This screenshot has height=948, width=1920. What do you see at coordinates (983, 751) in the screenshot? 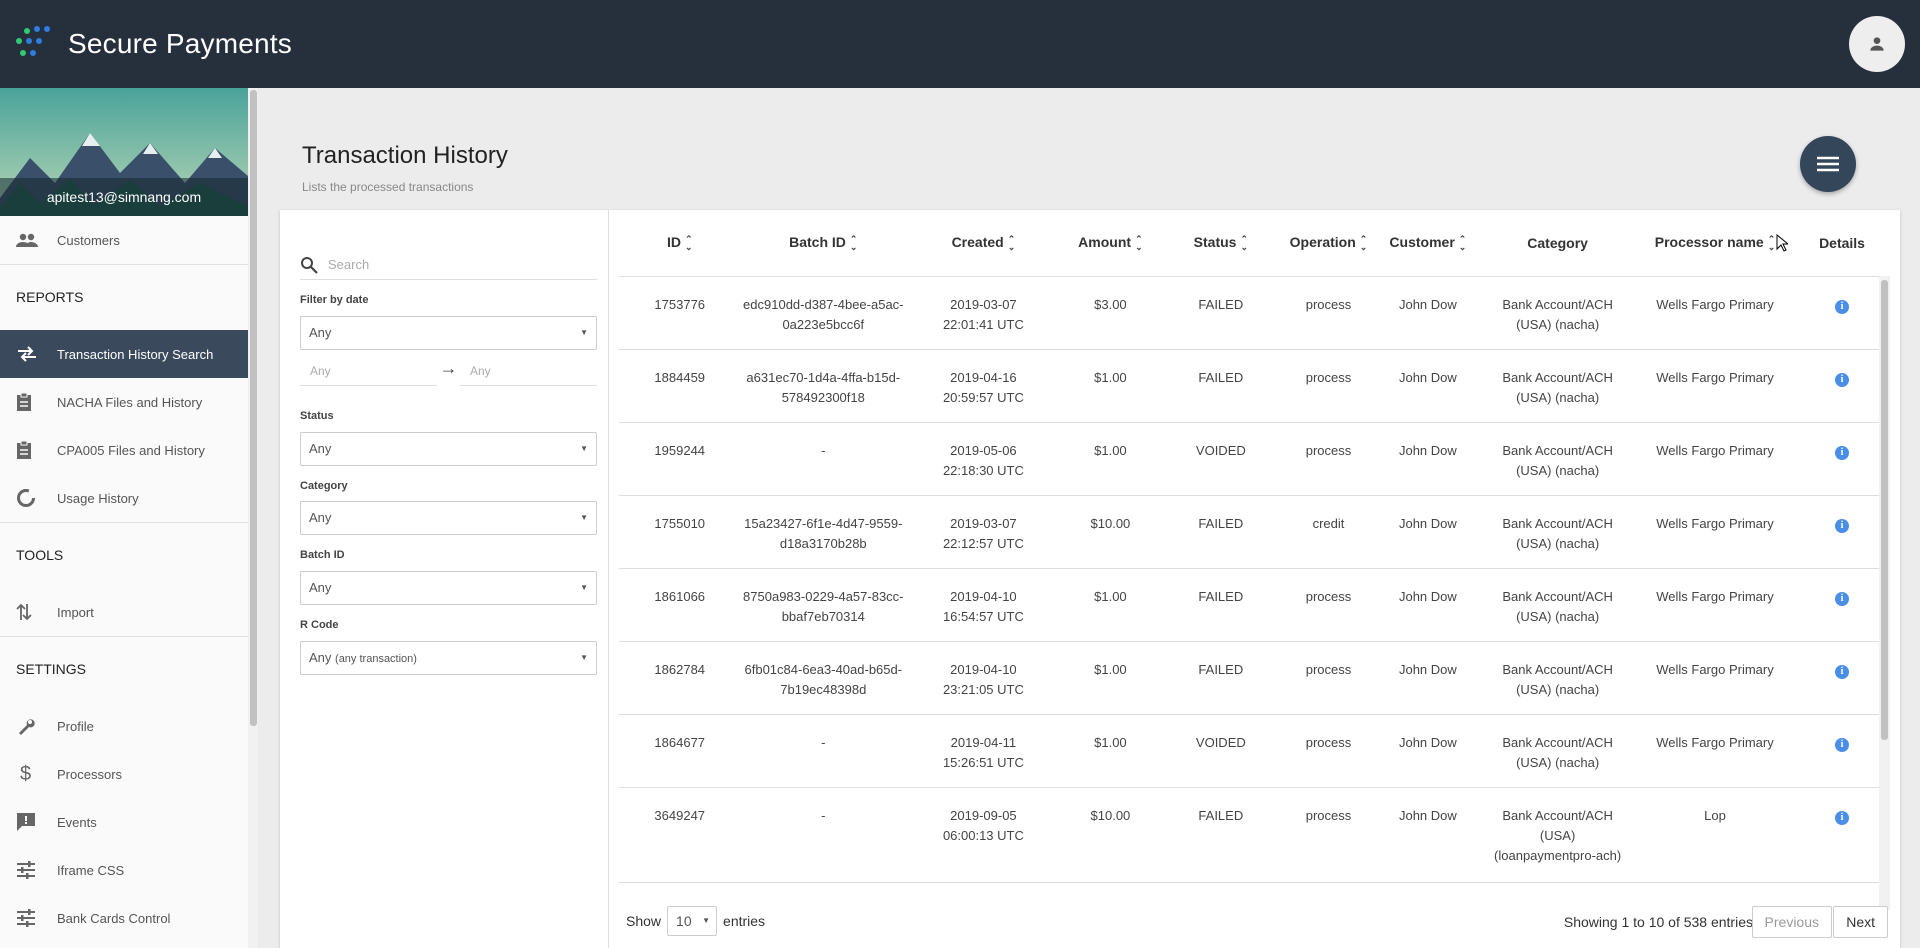
I see `cell-created: 2019-04-11 15:26:51 UTC` at bounding box center [983, 751].